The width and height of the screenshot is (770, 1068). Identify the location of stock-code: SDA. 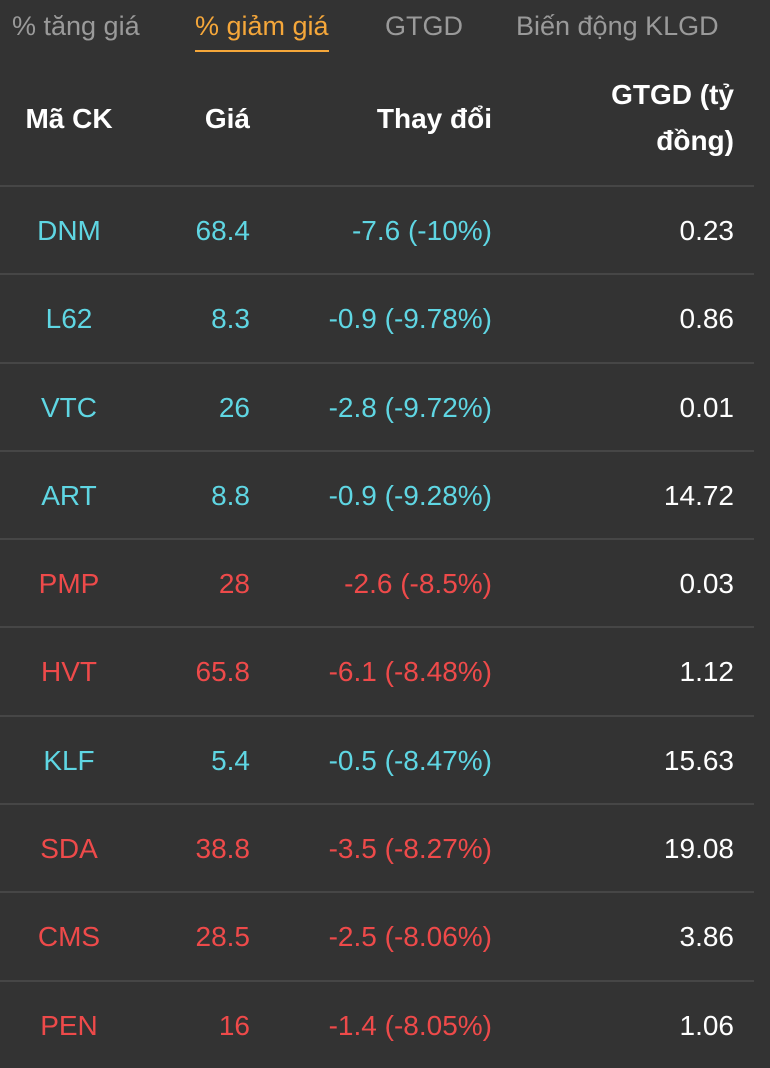
(69, 849).